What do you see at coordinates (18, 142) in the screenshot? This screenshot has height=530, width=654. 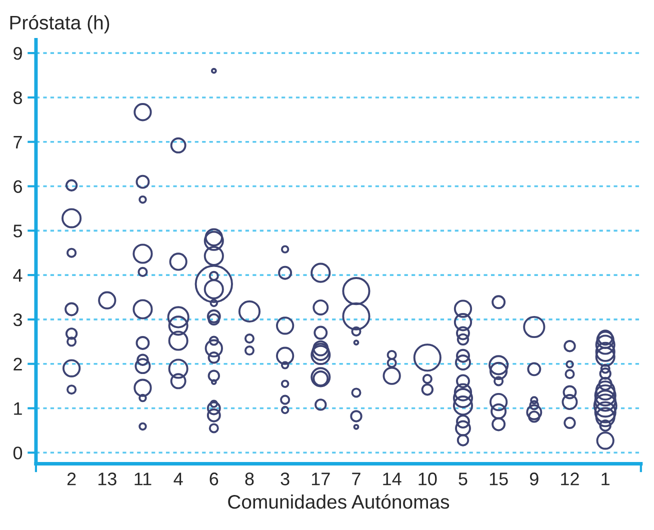 I see `y-tick-label: 7` at bounding box center [18, 142].